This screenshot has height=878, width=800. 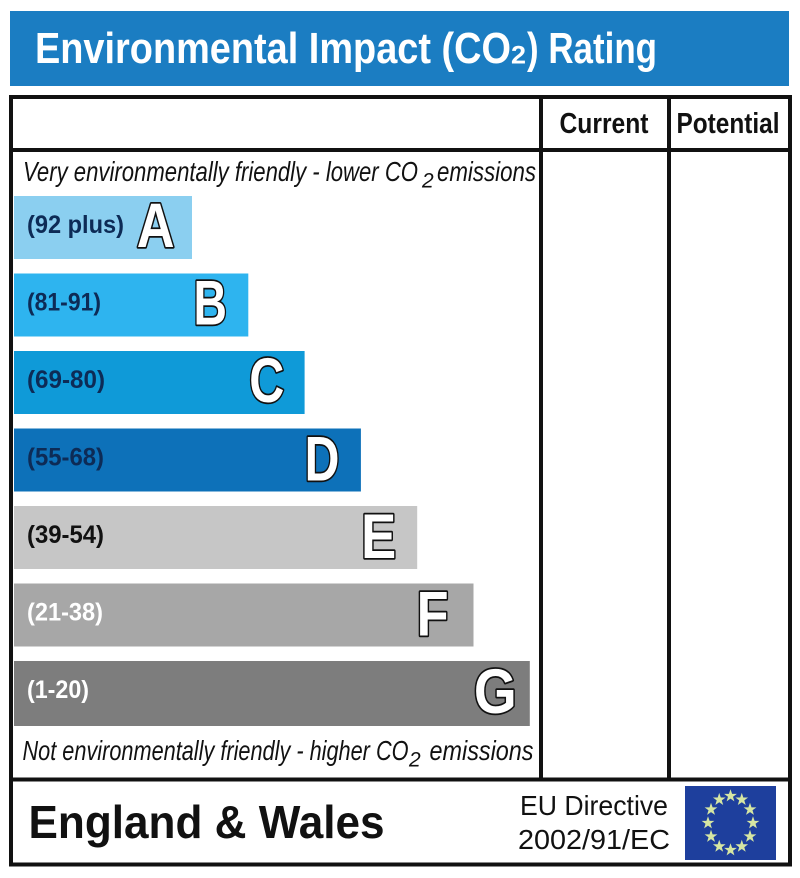 I want to click on svg-text:Very environmentally friendly: Very environmentally friendly - lower CO, so click(x=220, y=171).